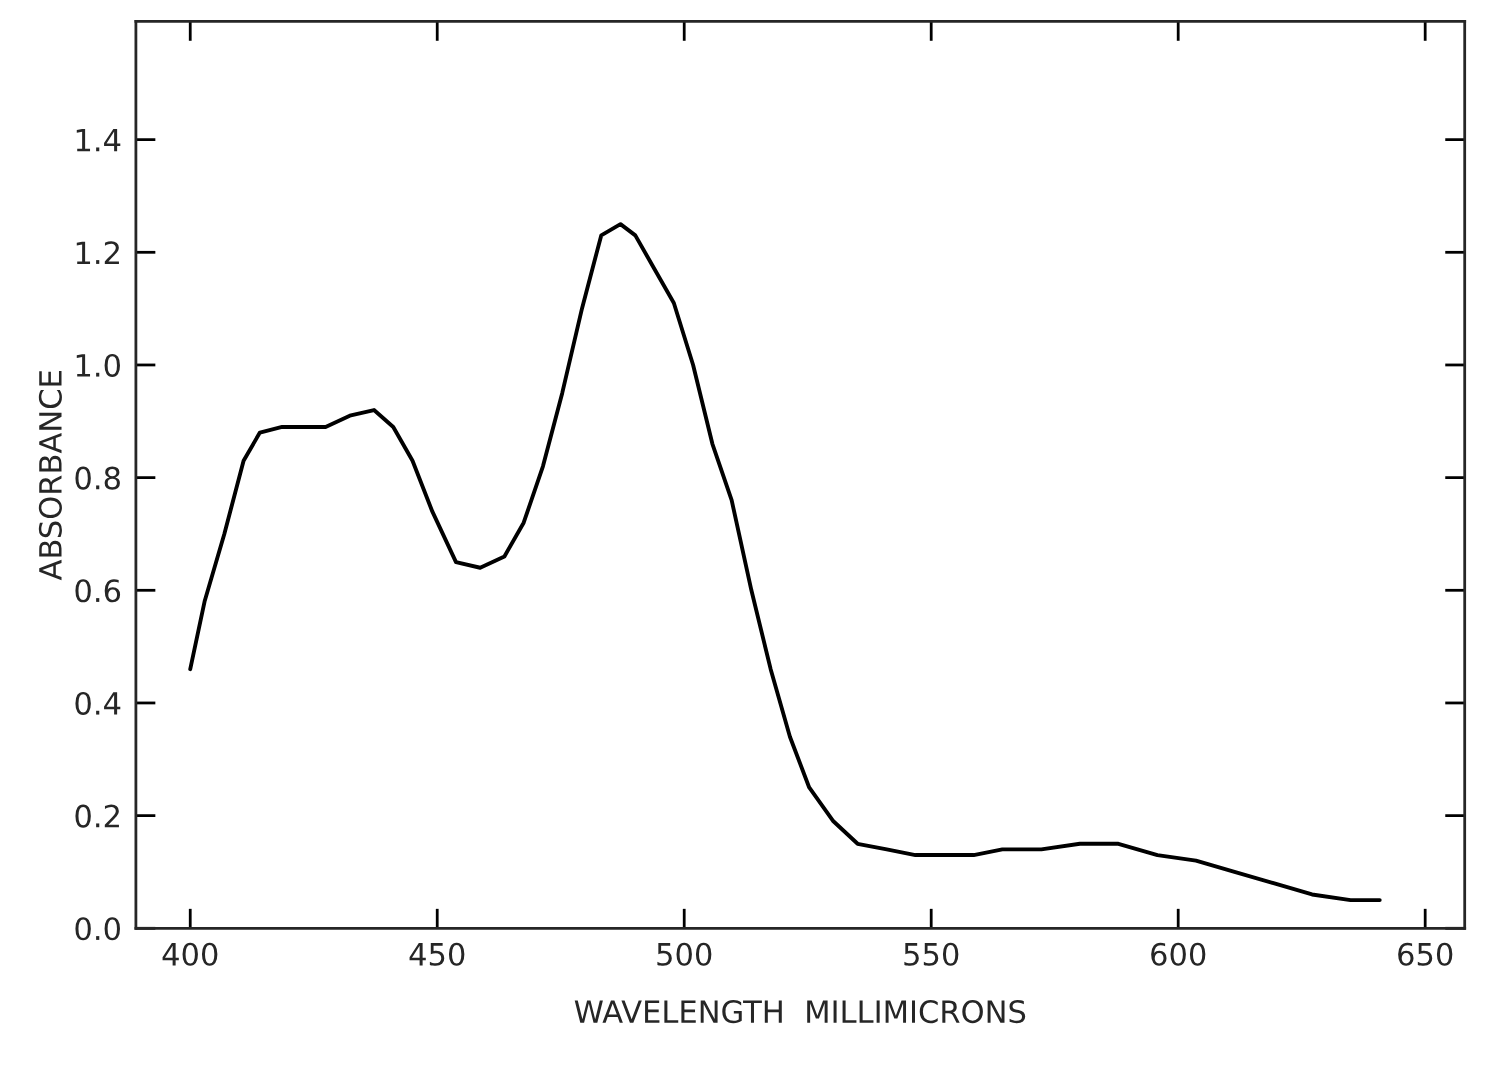  Describe the element at coordinates (1178, 954) in the screenshot. I see `x-tick-label: 600` at that location.